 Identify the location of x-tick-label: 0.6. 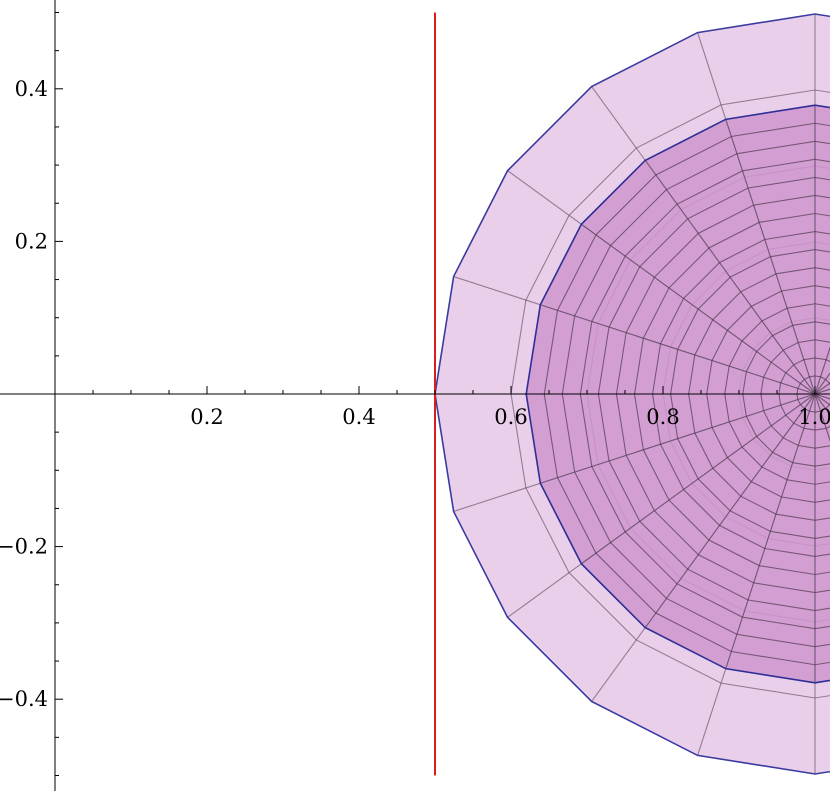
(510, 417).